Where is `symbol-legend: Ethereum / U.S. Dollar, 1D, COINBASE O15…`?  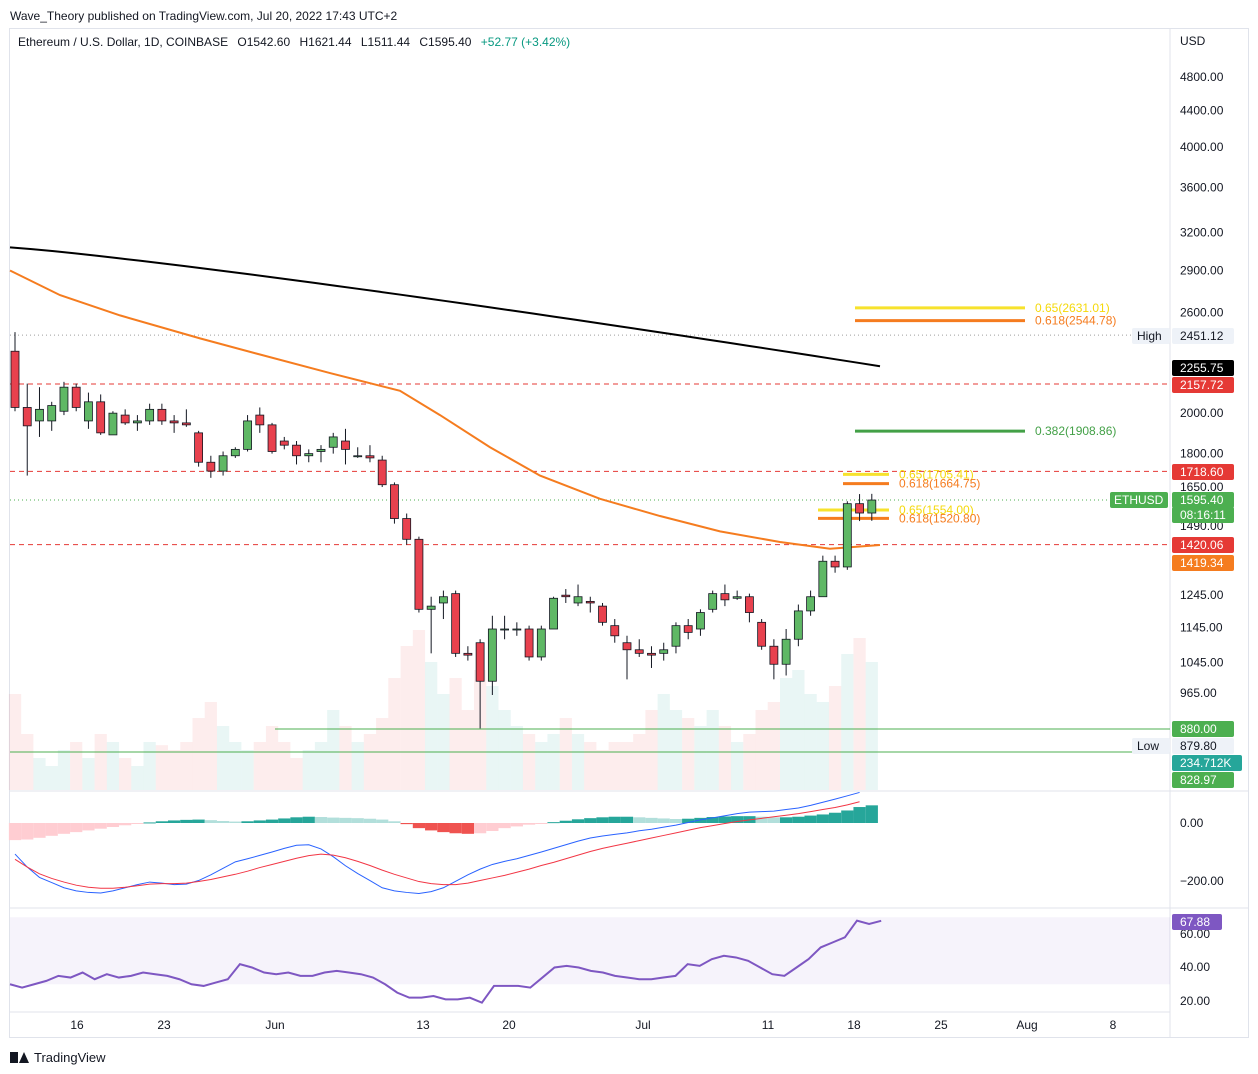
symbol-legend: Ethereum / U.S. Dollar, 1D, COINBASE O15… is located at coordinates (297, 42).